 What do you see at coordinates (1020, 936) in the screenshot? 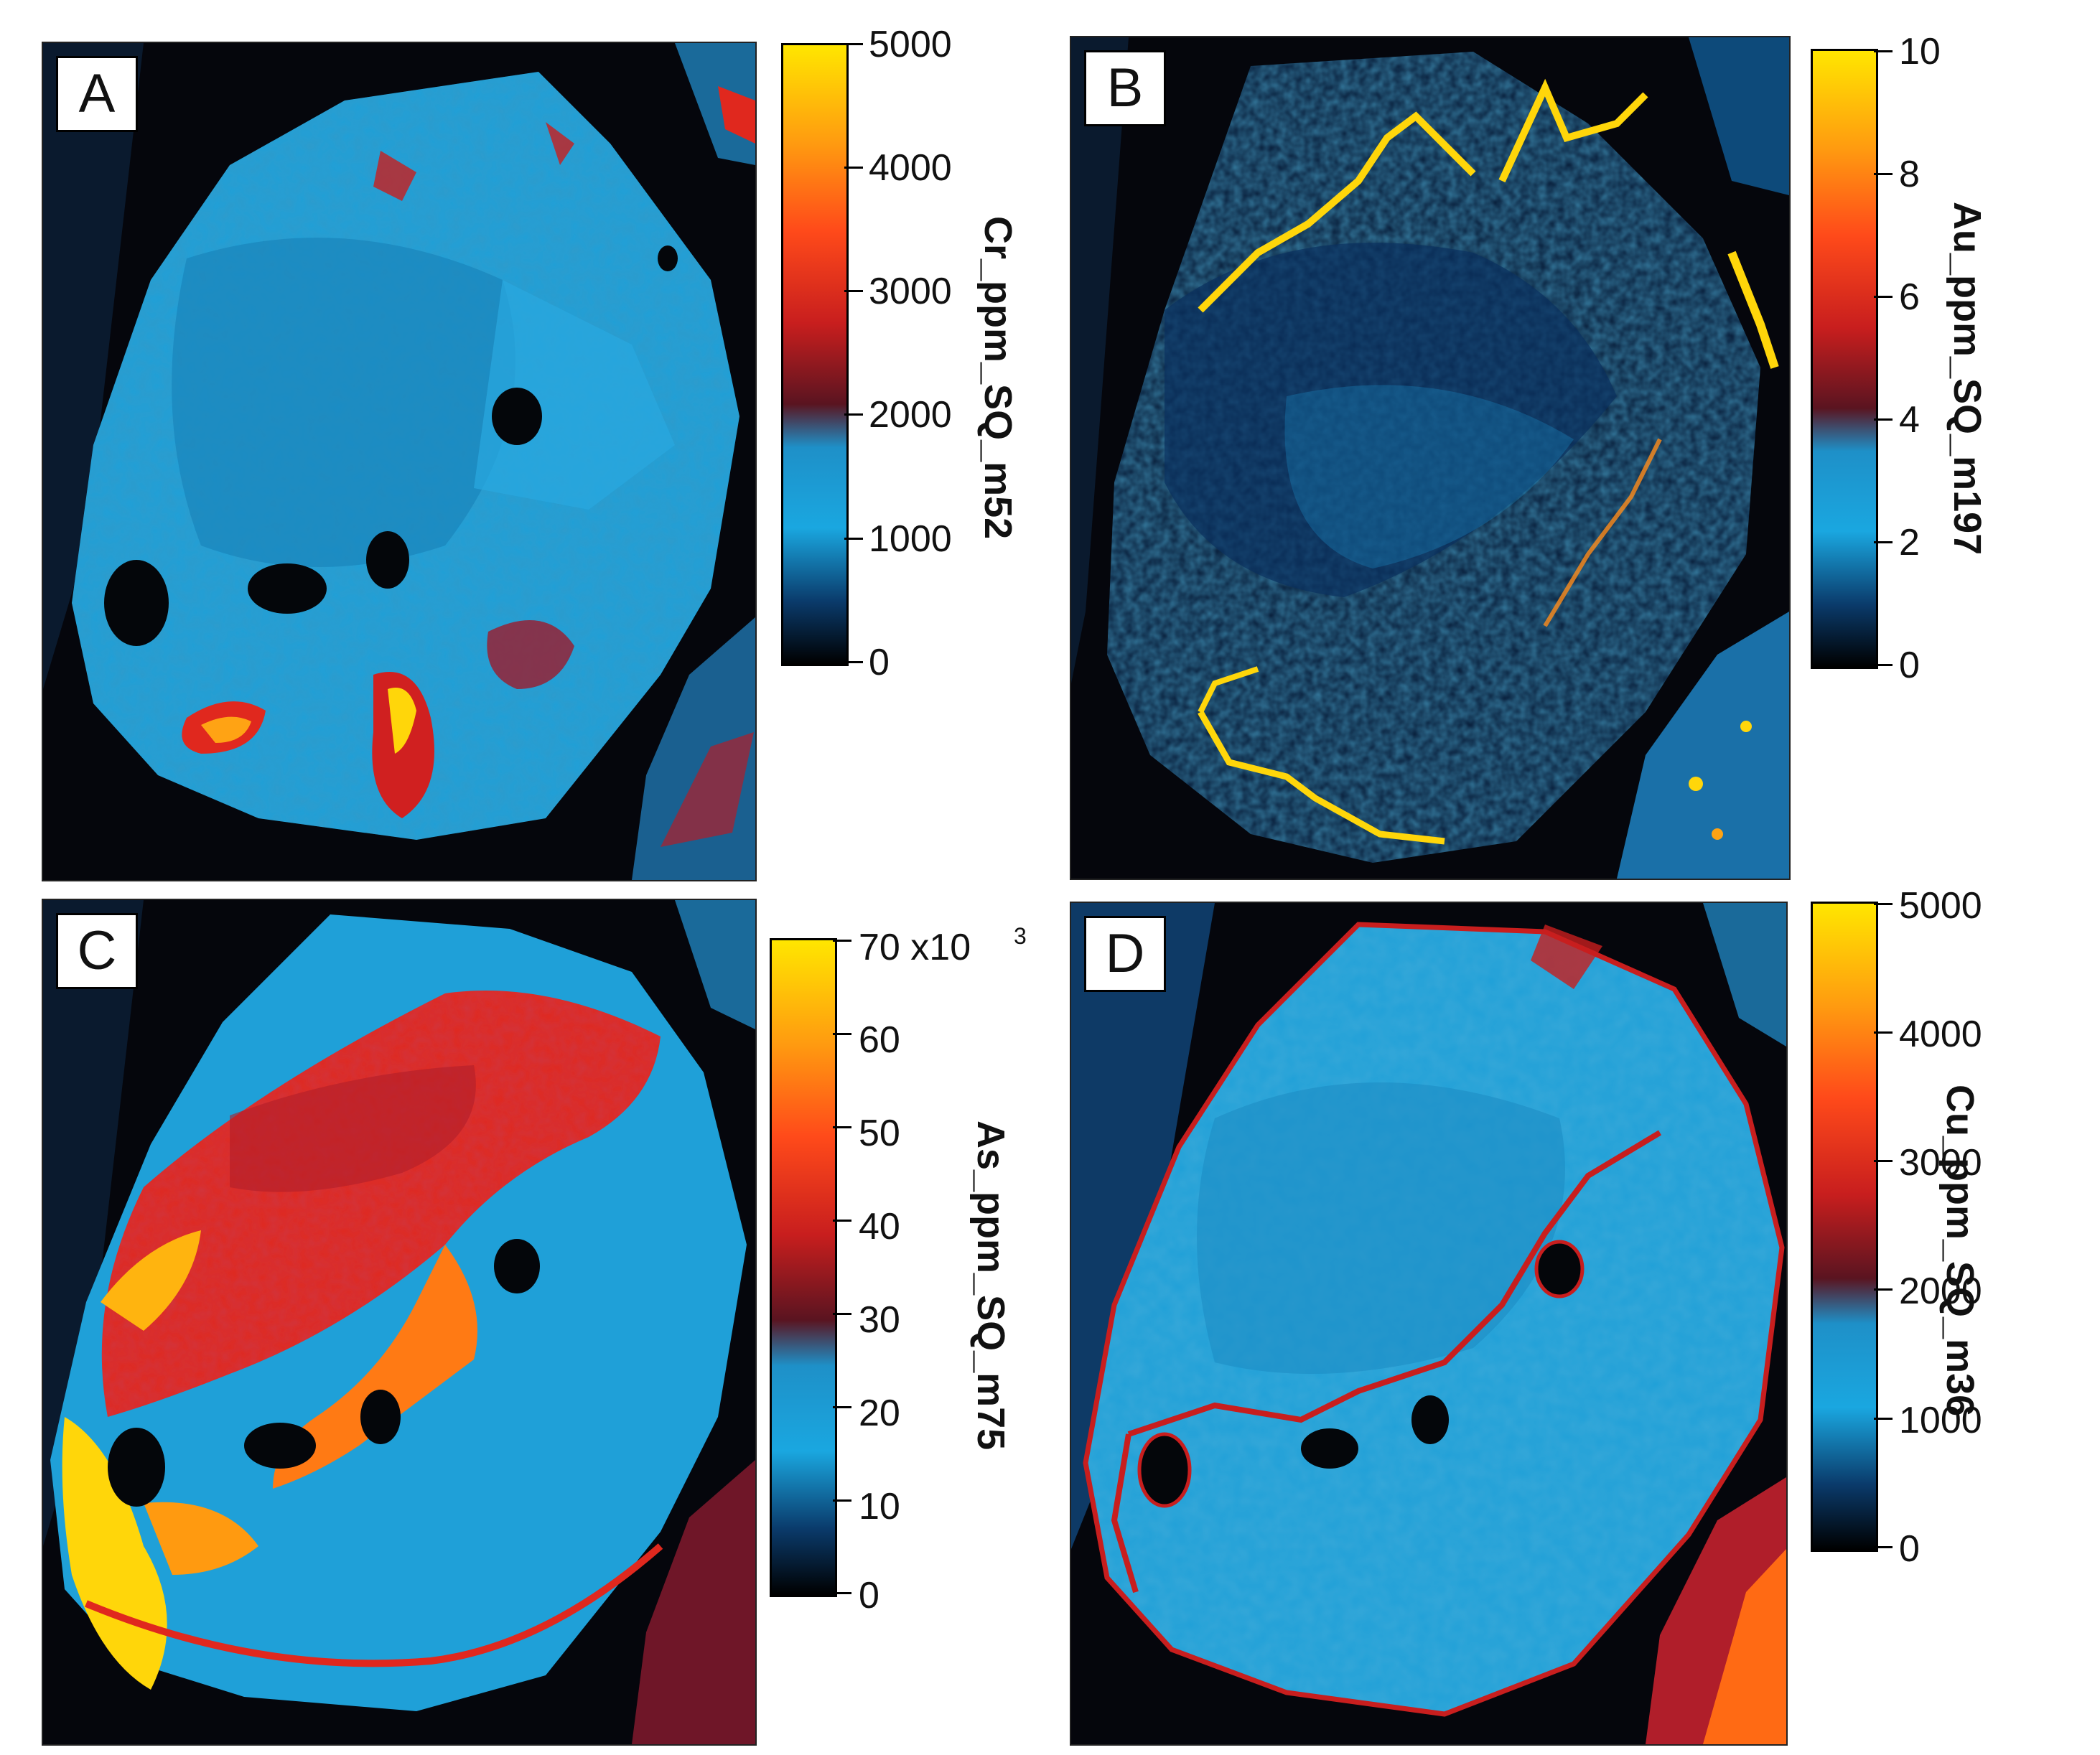
I see `colorbar-c-exponent-power: 3` at bounding box center [1020, 936].